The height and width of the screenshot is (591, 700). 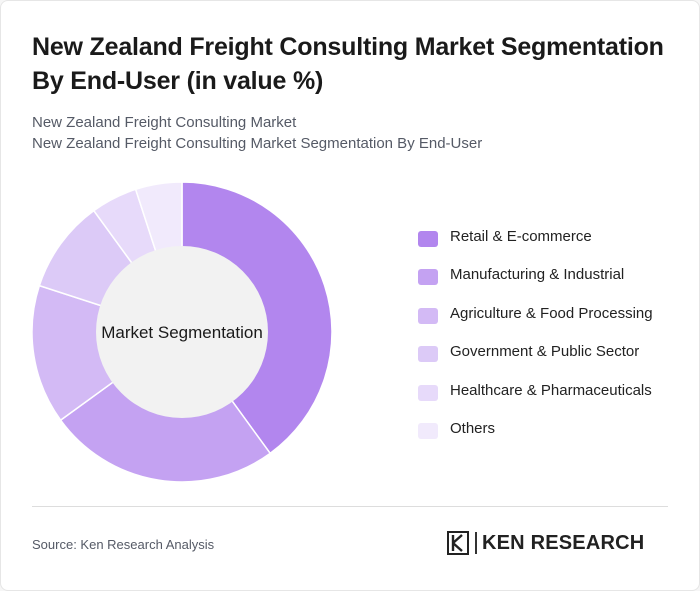 I want to click on legend-item-manufacturing-industrial: Manufacturing & Industrial, so click(x=535, y=283).